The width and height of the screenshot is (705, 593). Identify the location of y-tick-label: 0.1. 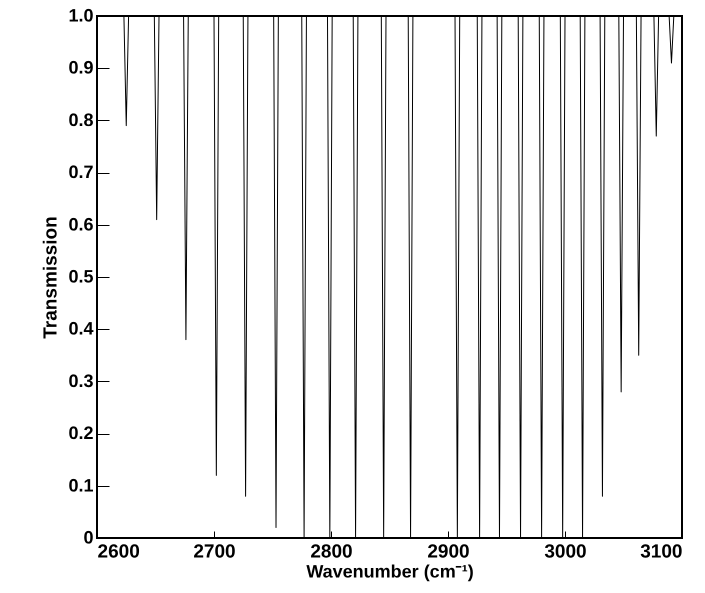
(81, 485).